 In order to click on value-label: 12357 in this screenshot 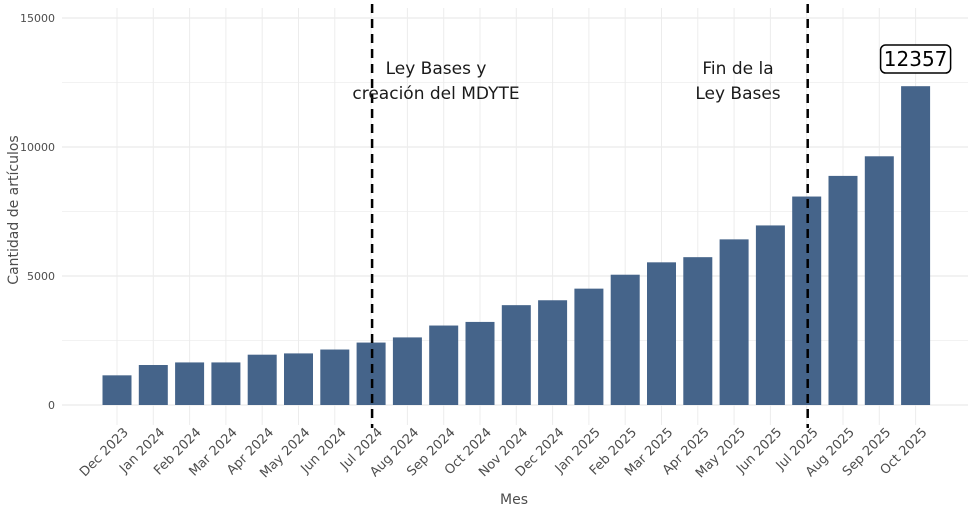, I will do `click(916, 59)`.